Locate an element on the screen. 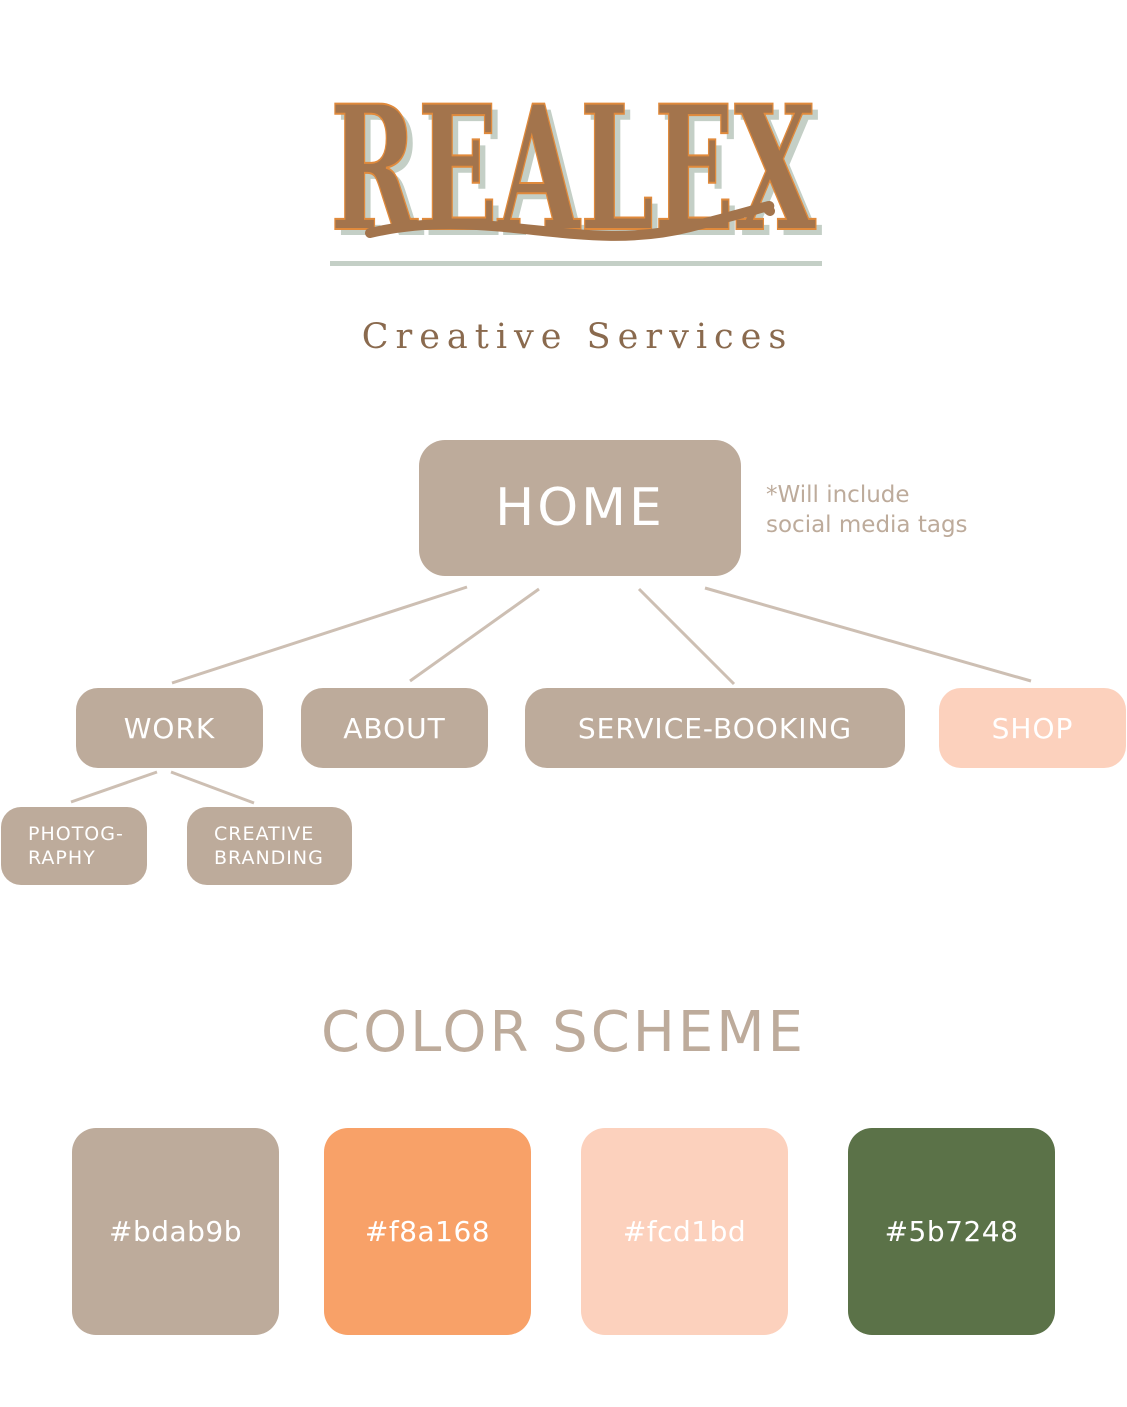  swatch-4: #5b7248 is located at coordinates (951, 1231).